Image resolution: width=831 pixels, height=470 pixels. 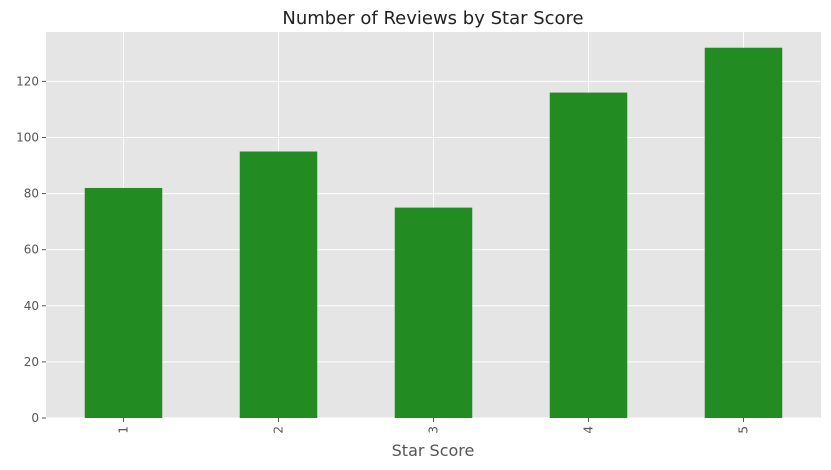 I want to click on x-axis-title: Star Score, so click(x=433, y=450).